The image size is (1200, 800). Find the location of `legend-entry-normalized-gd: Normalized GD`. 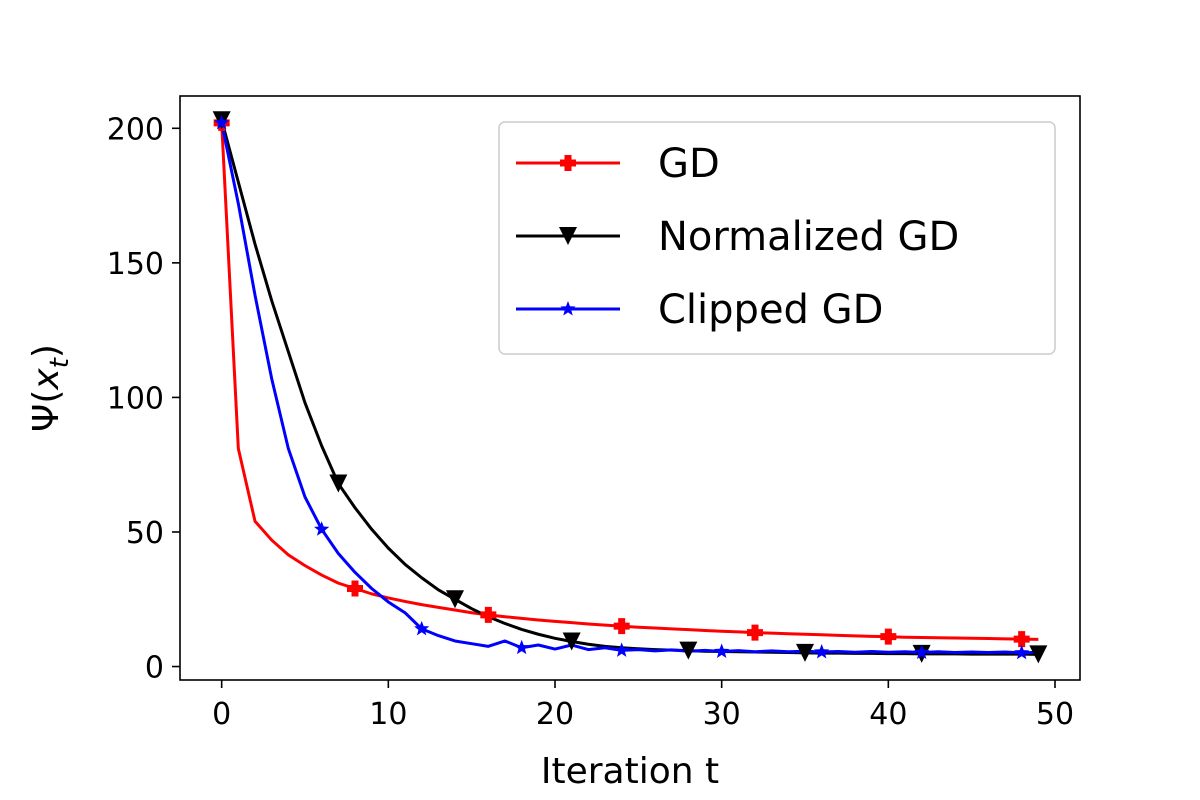

legend-entry-normalized-gd: Normalized GD is located at coordinates (737, 237).